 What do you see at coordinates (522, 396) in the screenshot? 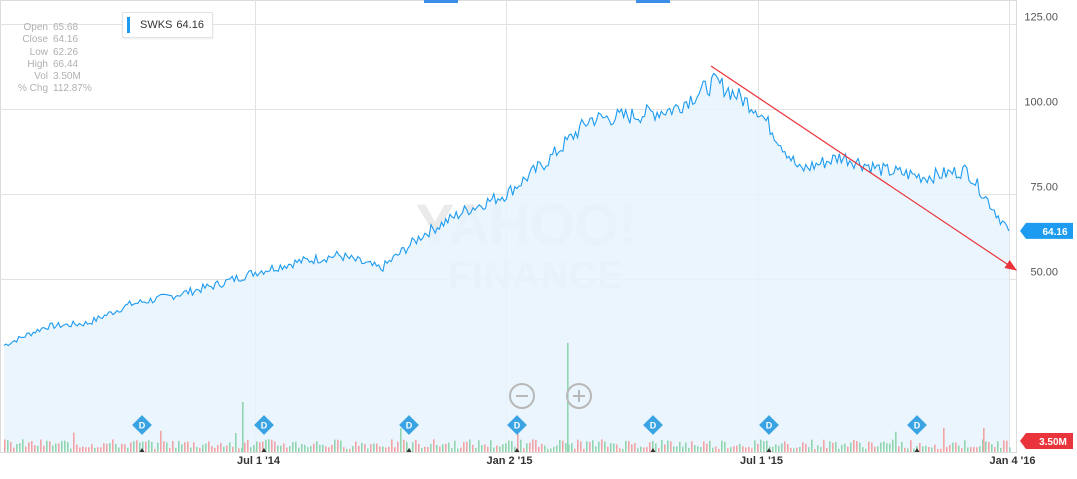
I see `zoom-out-button` at bounding box center [522, 396].